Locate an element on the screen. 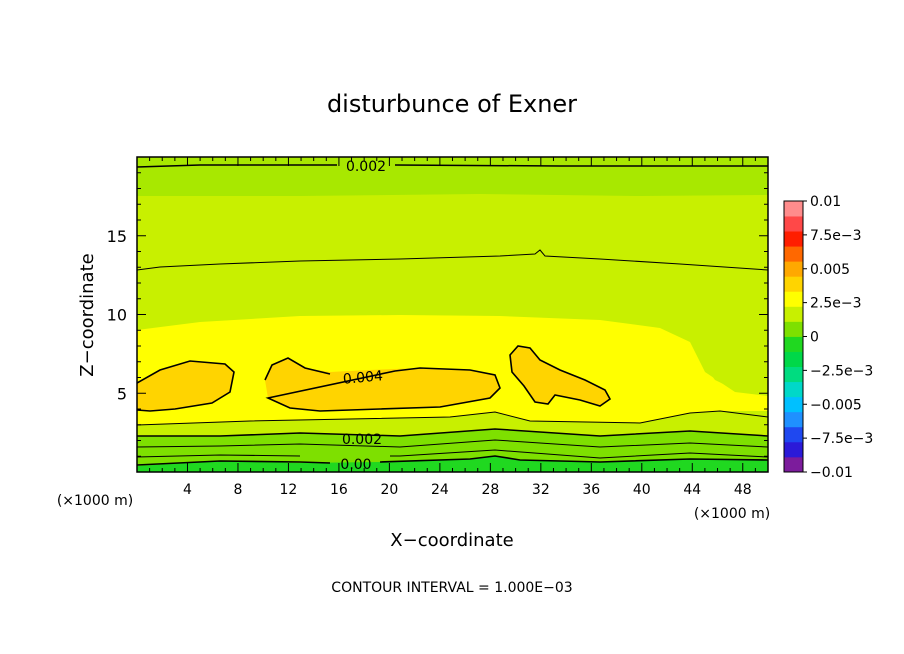 This screenshot has height=654, width=904. x-tick-label: 16 is located at coordinates (339, 490).